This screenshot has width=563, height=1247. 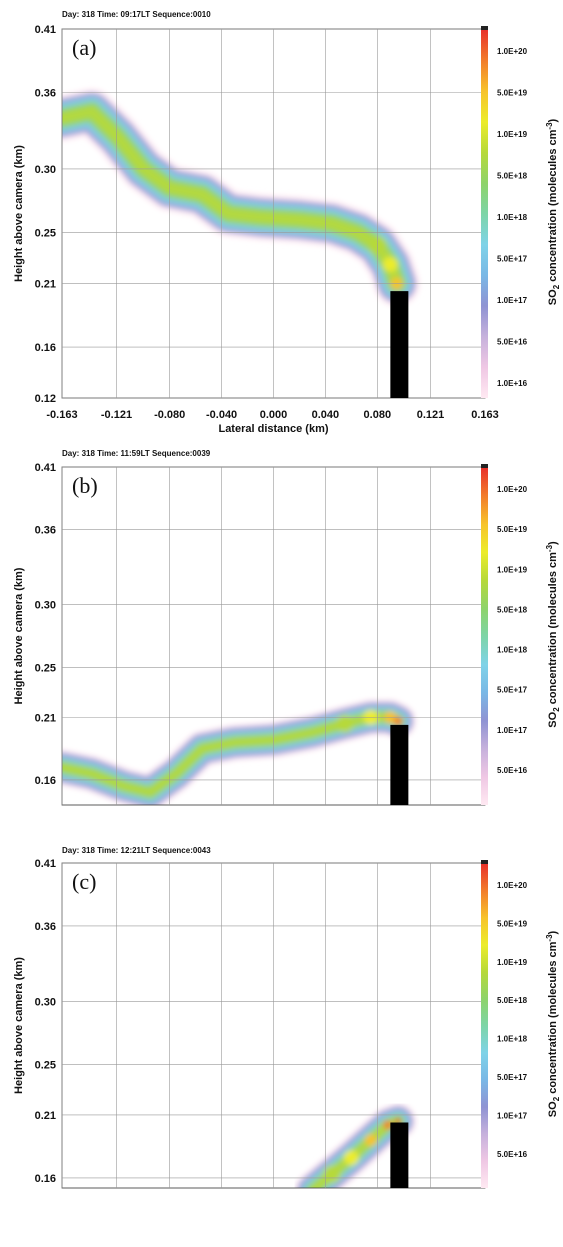 What do you see at coordinates (512, 383) in the screenshot?
I see `colorbar-label: 1.0E+16` at bounding box center [512, 383].